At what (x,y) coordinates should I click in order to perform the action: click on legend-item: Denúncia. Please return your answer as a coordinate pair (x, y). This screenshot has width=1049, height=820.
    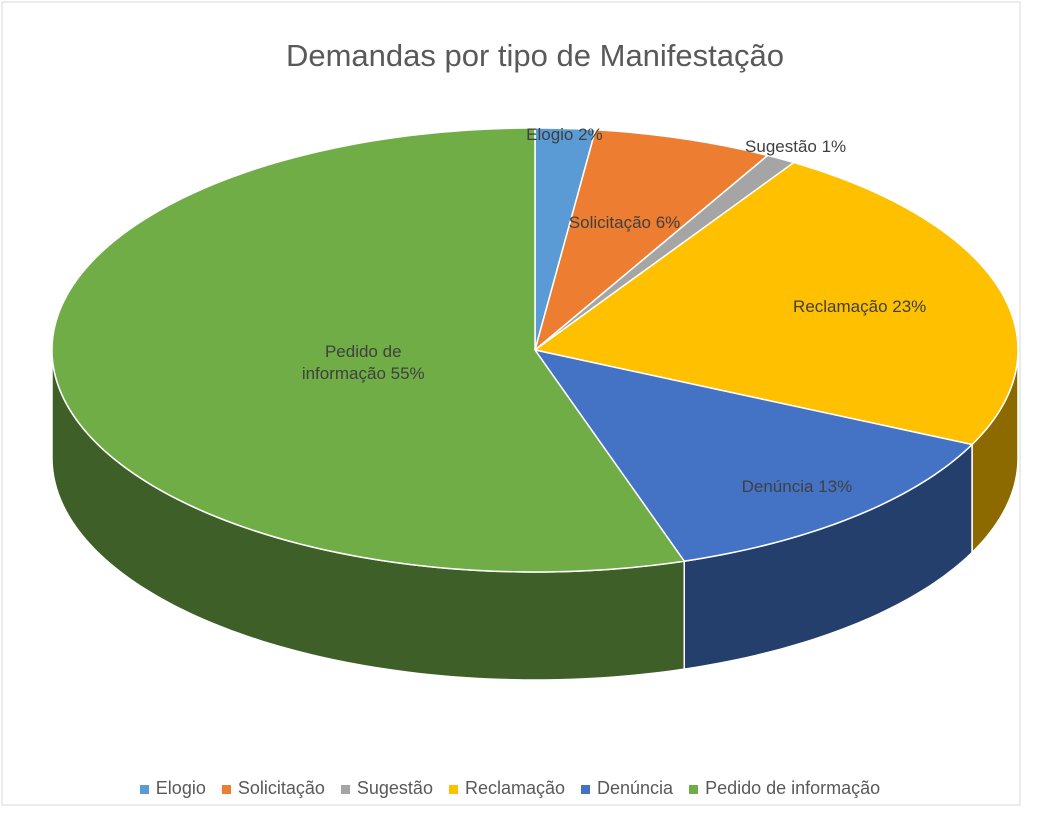
    Looking at the image, I should click on (627, 788).